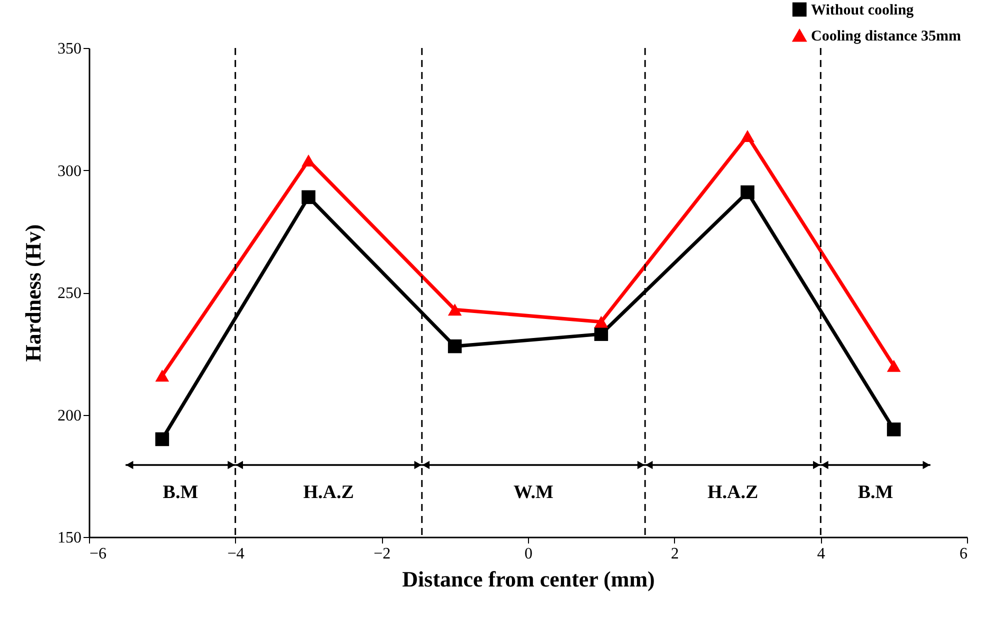 The image size is (994, 621). Describe the element at coordinates (382, 554) in the screenshot. I see `x-tick-label: −2` at that location.